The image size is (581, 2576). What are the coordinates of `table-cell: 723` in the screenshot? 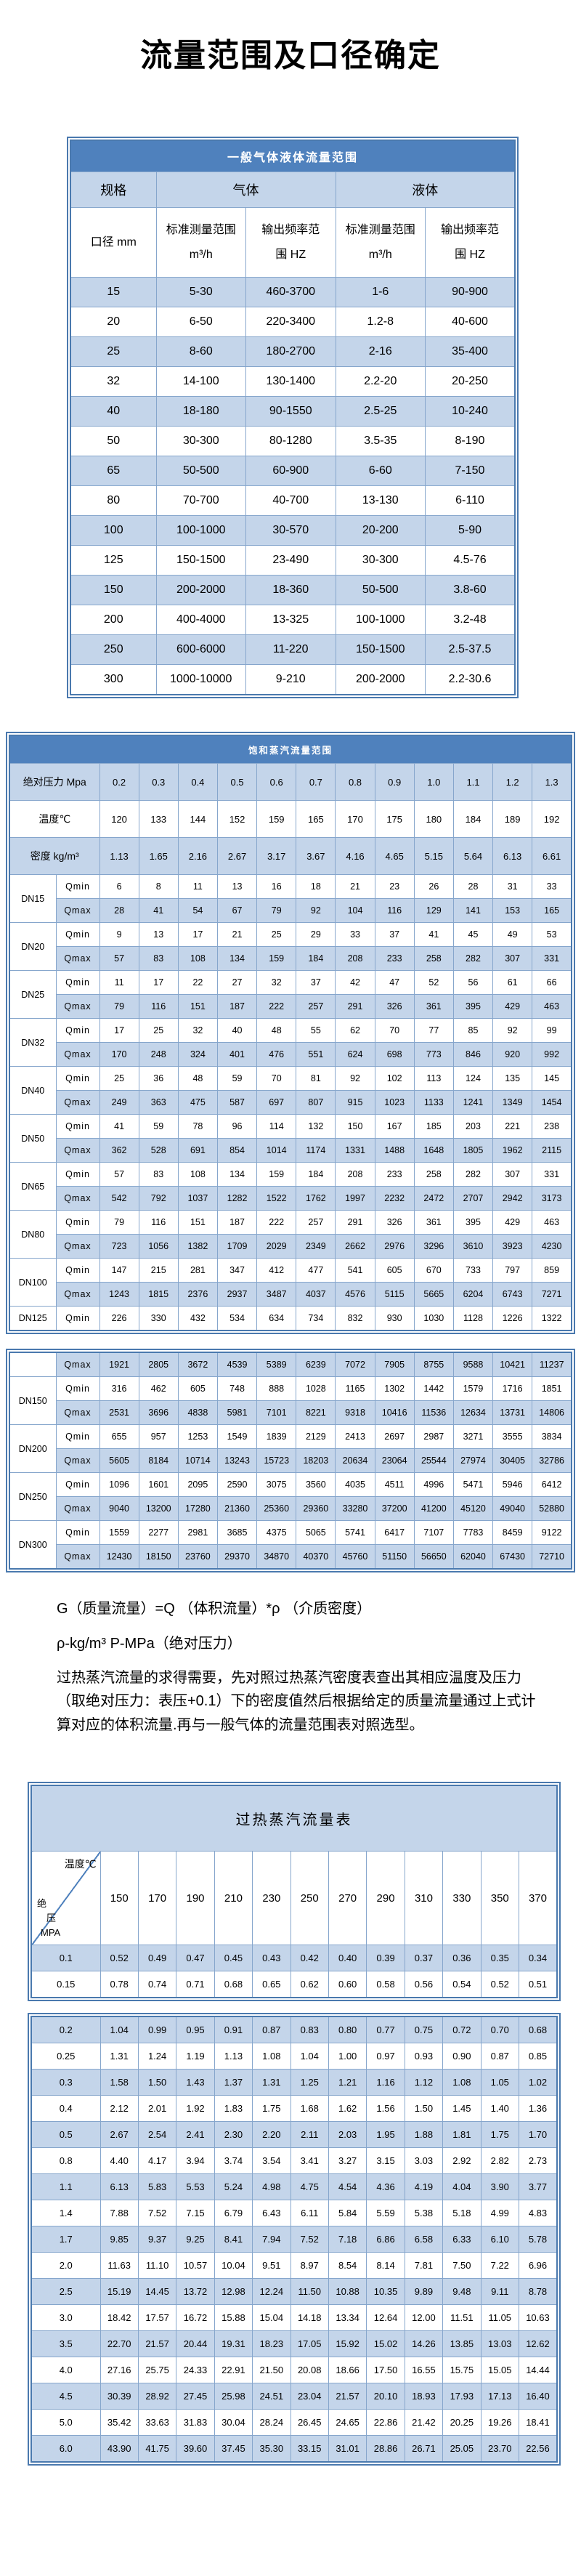 It's located at (119, 1247).